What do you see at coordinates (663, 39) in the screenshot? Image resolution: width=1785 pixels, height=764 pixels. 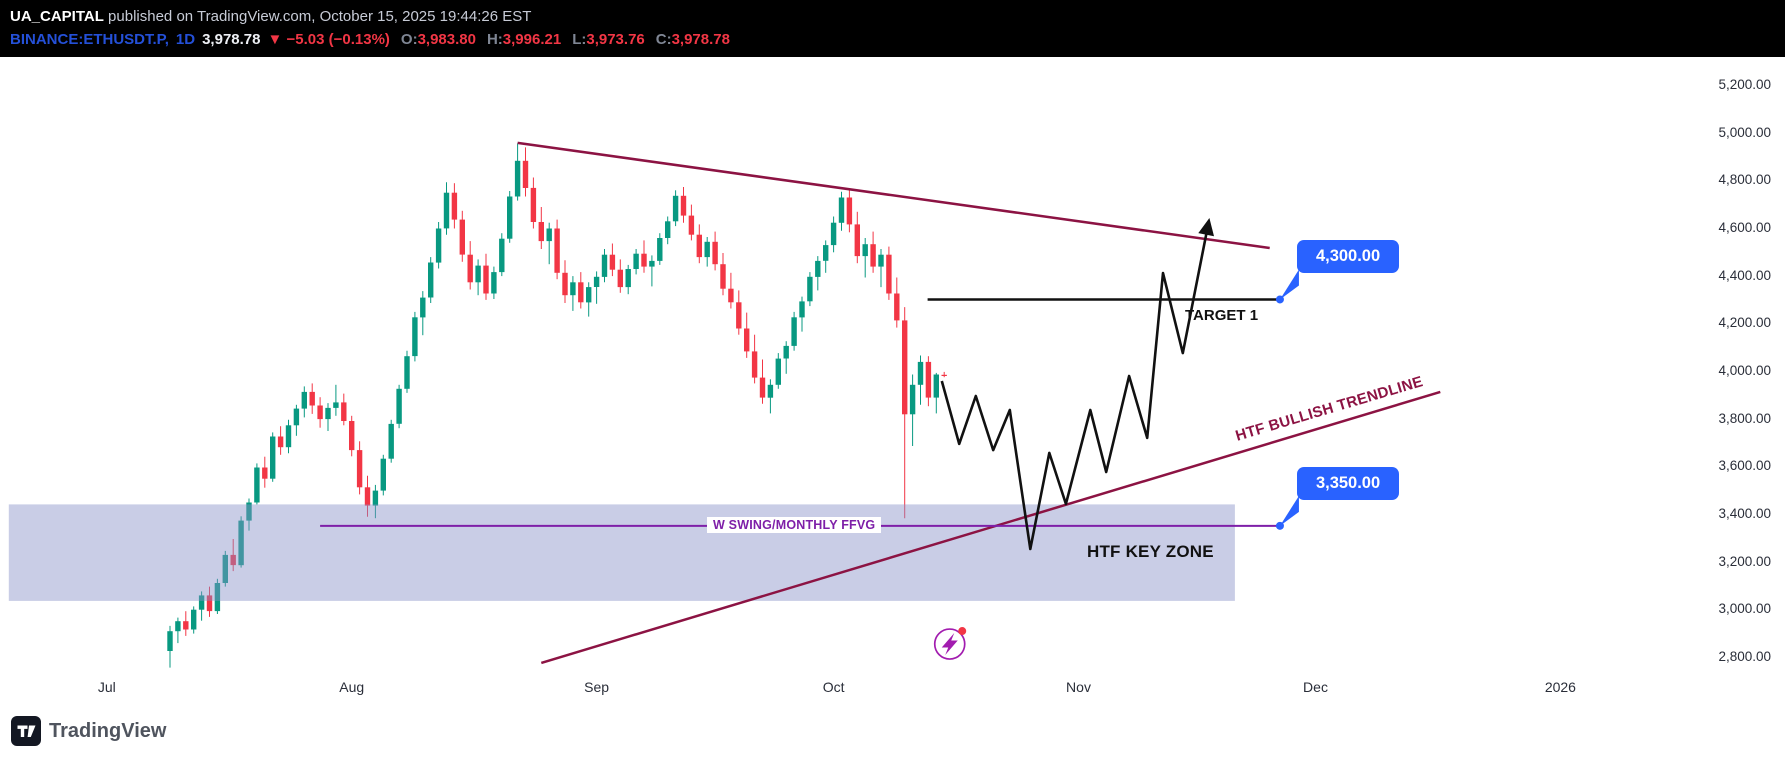 I see `close-label: C:` at bounding box center [663, 39].